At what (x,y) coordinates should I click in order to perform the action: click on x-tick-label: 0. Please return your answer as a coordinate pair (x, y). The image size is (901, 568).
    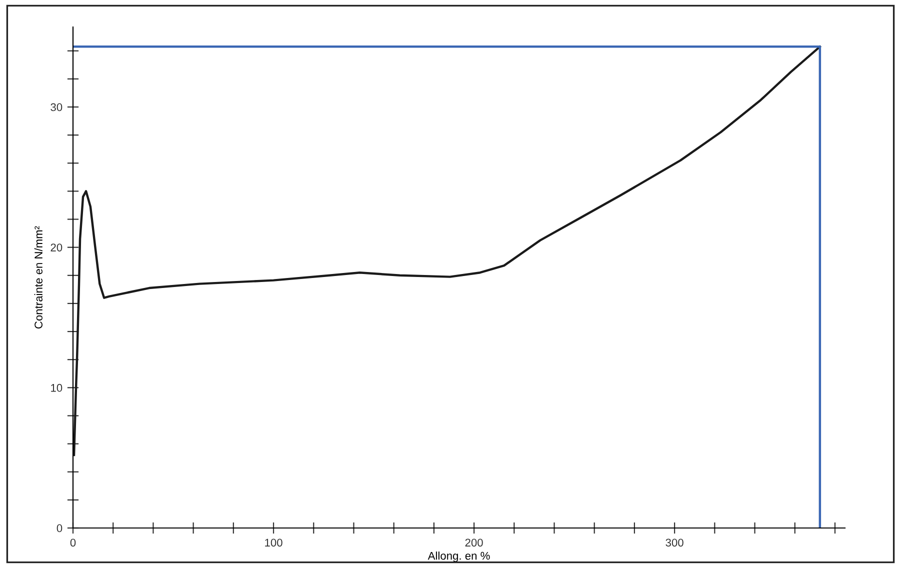
    Looking at the image, I should click on (73, 542).